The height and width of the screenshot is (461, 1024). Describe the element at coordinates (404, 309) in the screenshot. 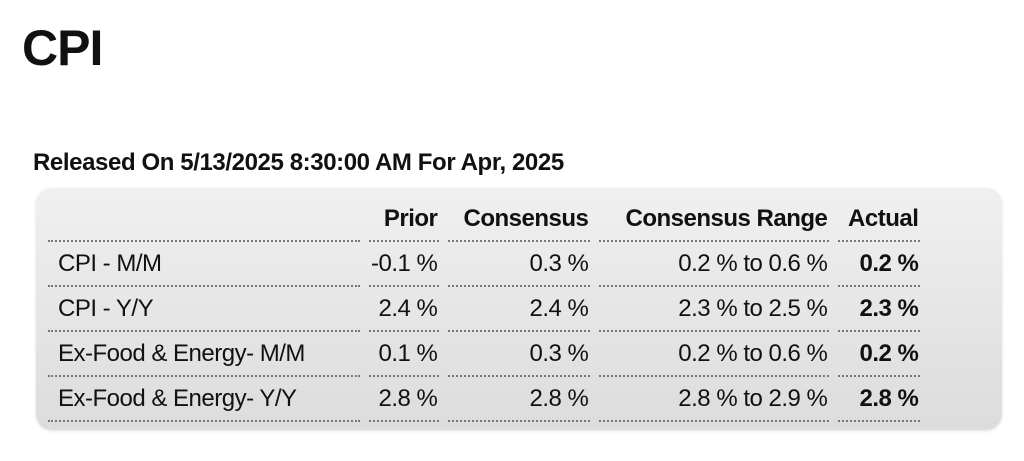

I see `prior-value: 2.4 %` at that location.